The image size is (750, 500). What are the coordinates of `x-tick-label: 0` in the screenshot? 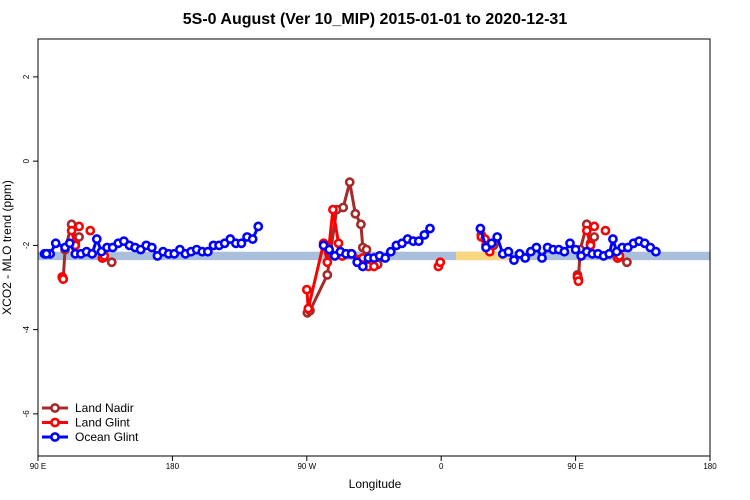 It's located at (441, 466).